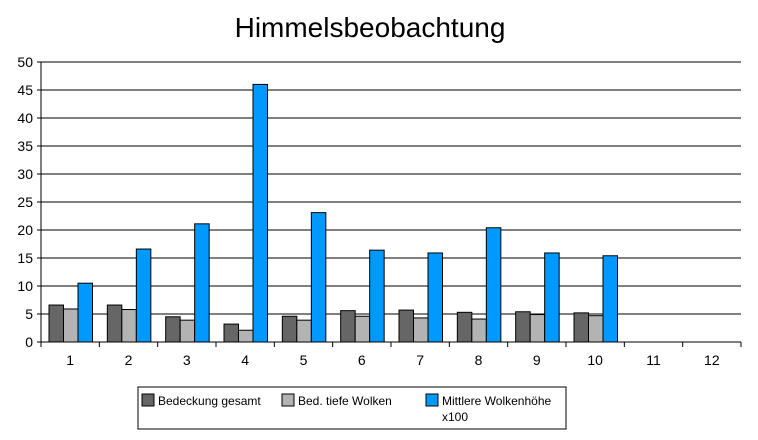 This screenshot has width=758, height=440. Describe the element at coordinates (25, 62) in the screenshot. I see `y-tick-label: 50` at that location.